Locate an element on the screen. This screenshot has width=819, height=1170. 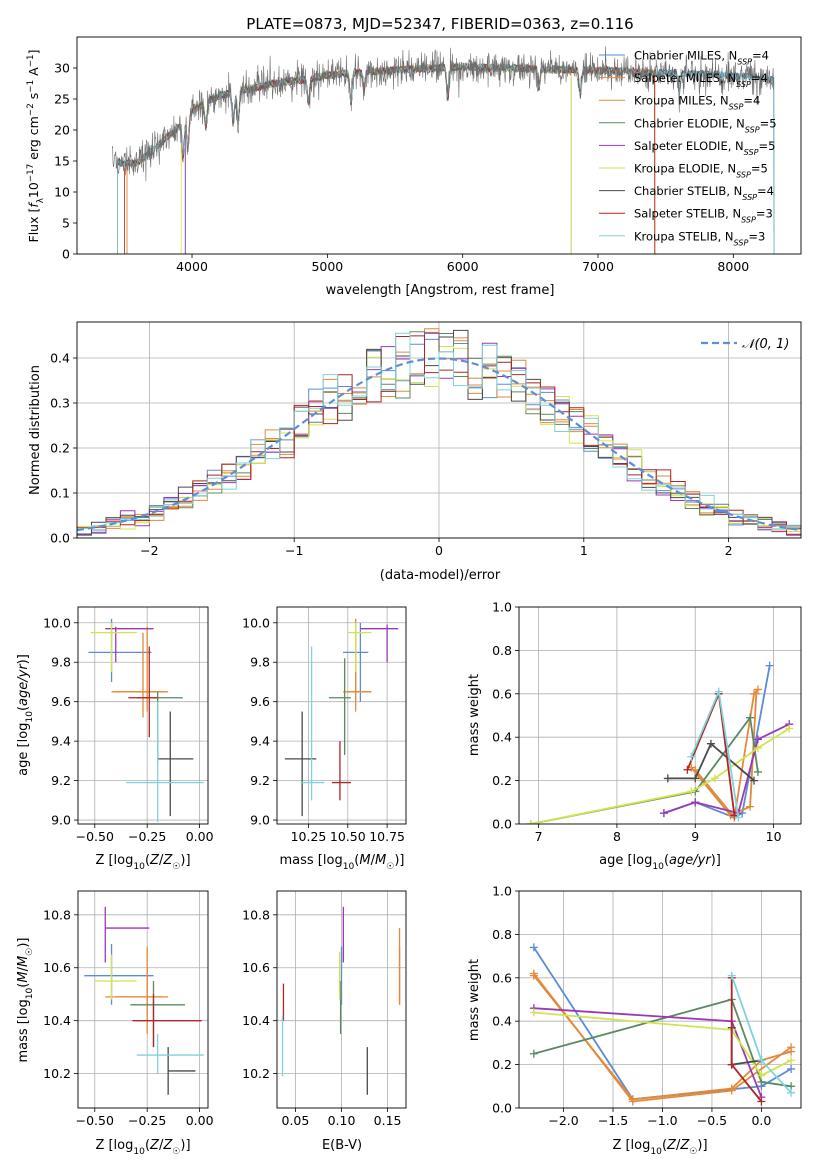
x-tick-label: −1.0 is located at coordinates (662, 1120).